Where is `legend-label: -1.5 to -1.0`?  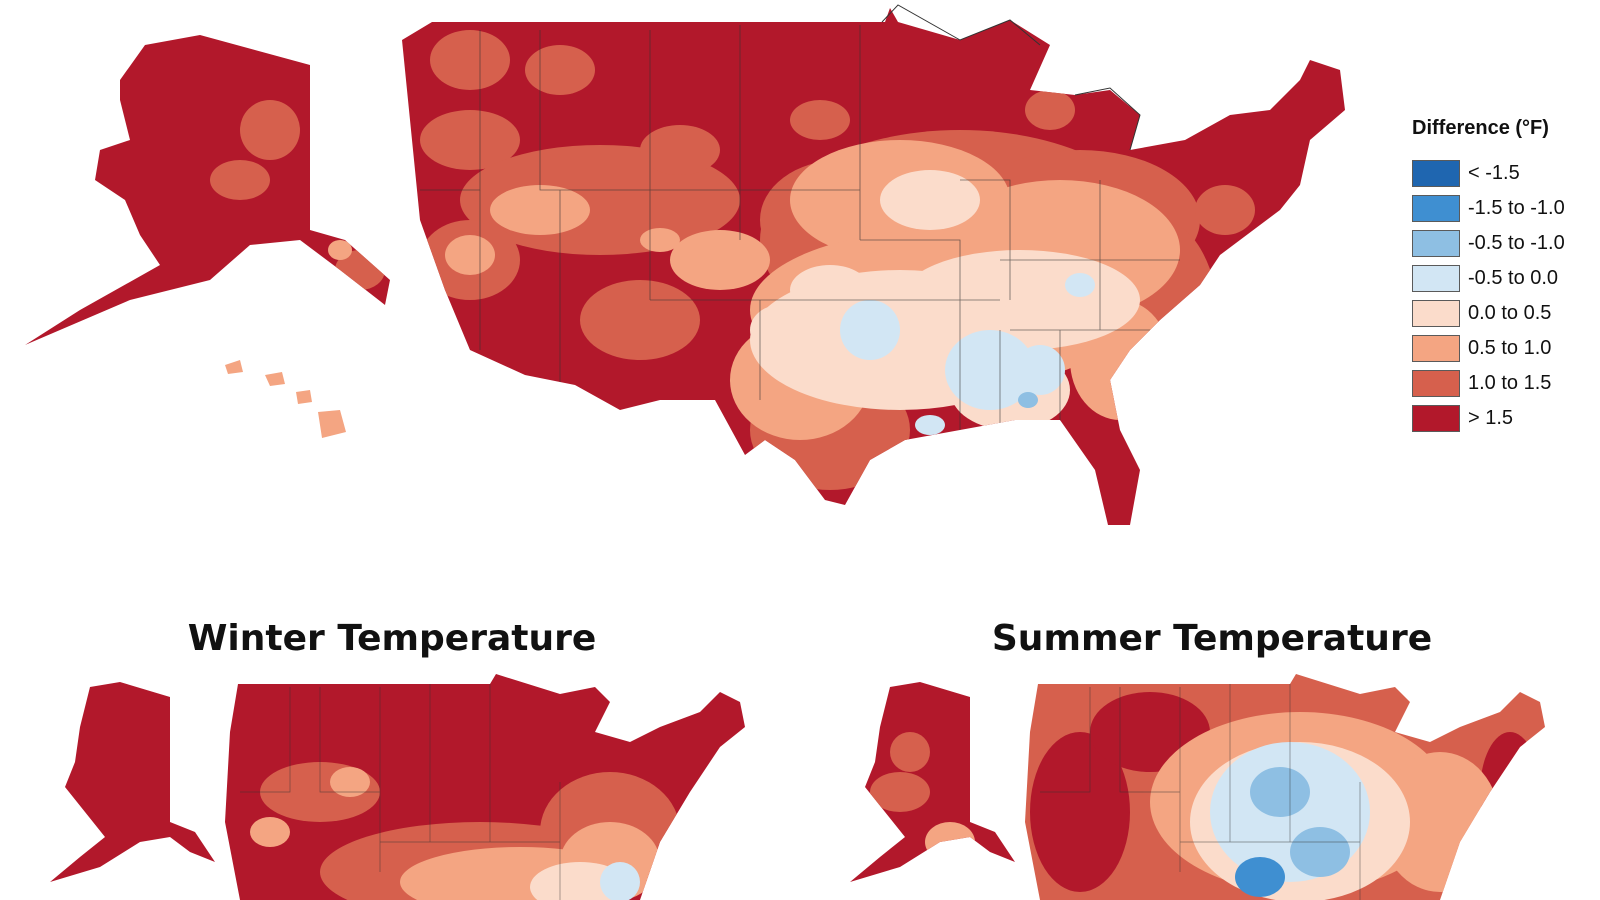 legend-label: -1.5 to -1.0 is located at coordinates (1516, 208).